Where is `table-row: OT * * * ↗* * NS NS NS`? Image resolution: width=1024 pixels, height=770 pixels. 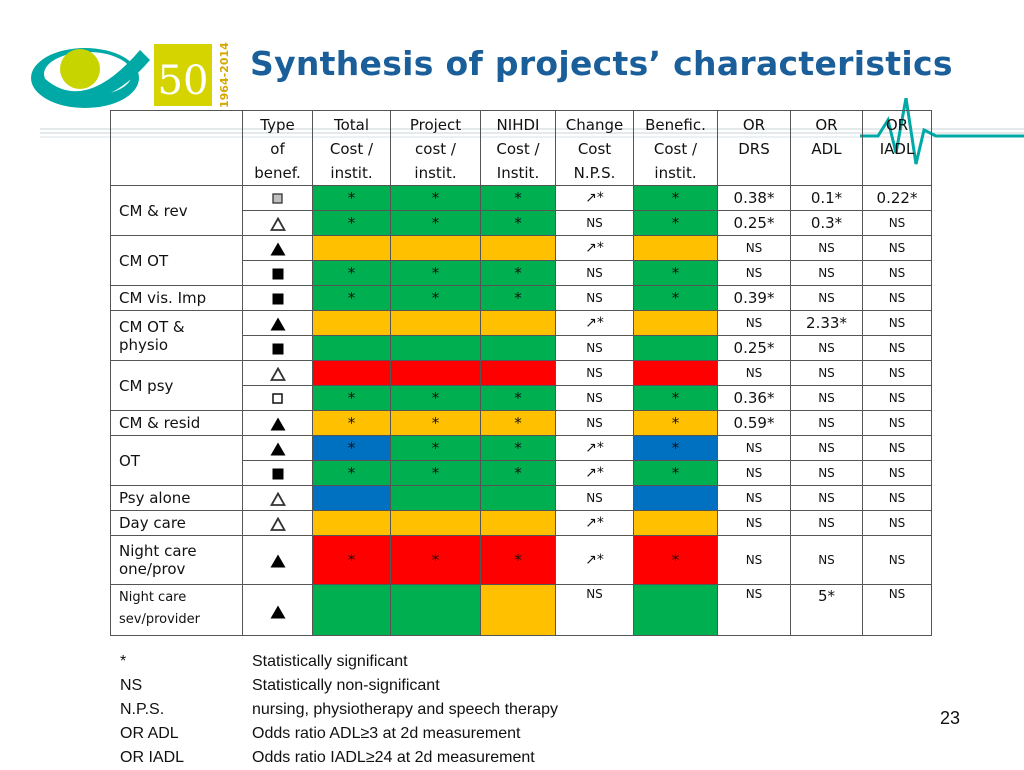
table-row: OT * * * ↗* * NS NS NS is located at coordinates (521, 460).